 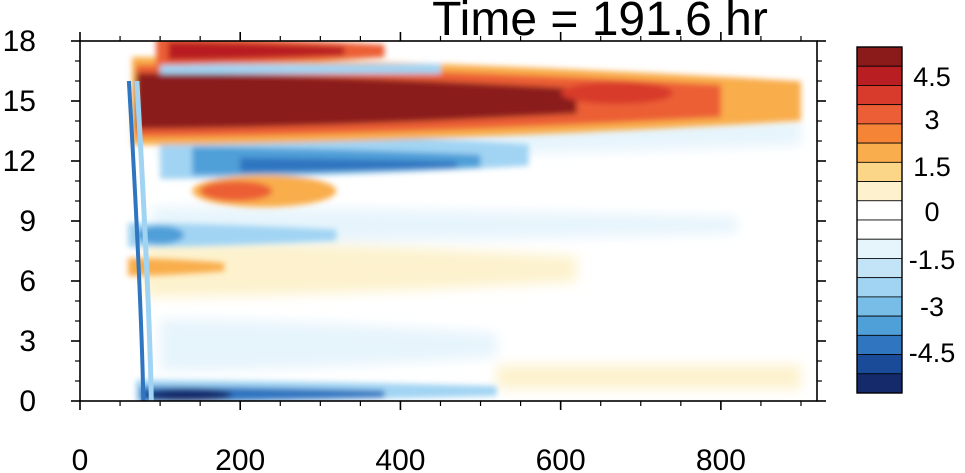 I want to click on x-tick-label: 600, so click(x=561, y=458).